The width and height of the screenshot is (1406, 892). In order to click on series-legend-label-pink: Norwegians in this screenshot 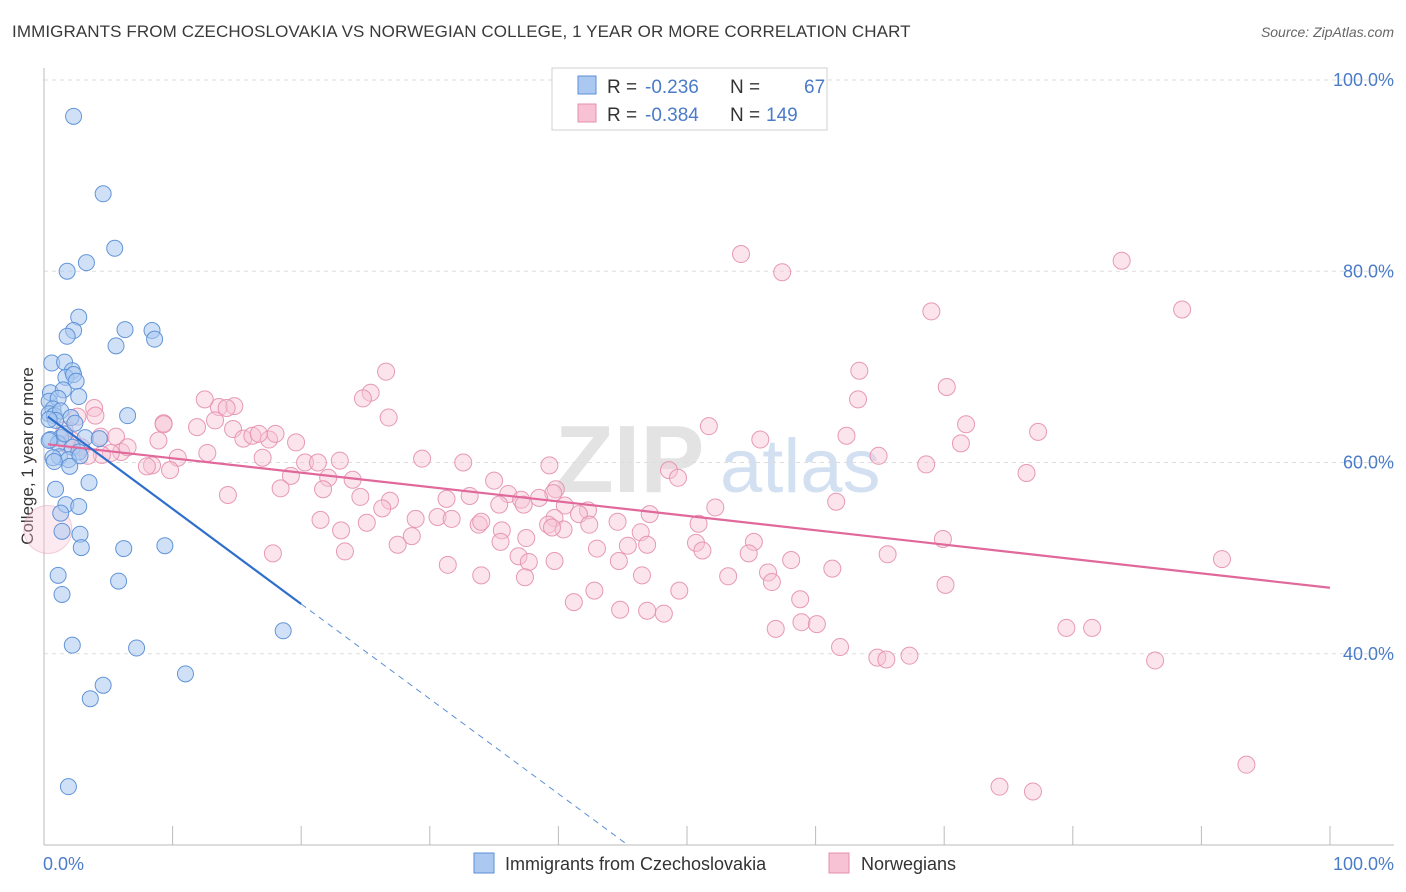, I will do `click(908, 864)`.